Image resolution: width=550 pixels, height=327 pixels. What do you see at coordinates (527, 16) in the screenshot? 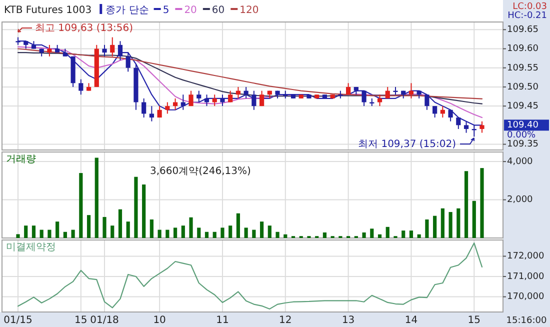
I see `text: HC:-0.21` at bounding box center [527, 16].